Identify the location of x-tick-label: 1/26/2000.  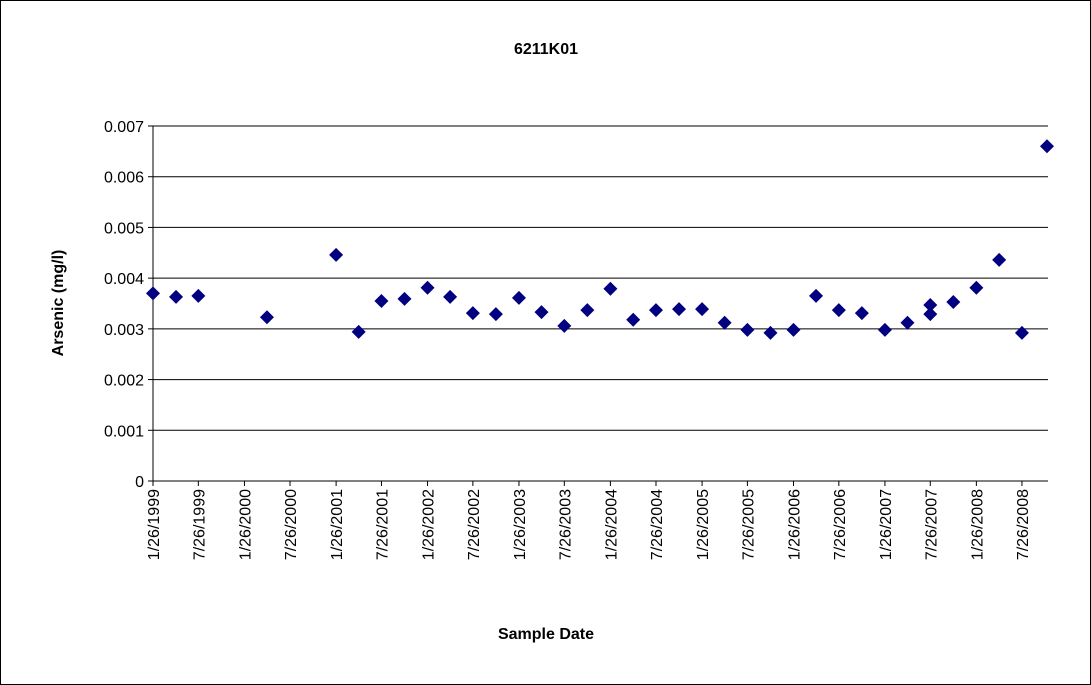
(245, 524).